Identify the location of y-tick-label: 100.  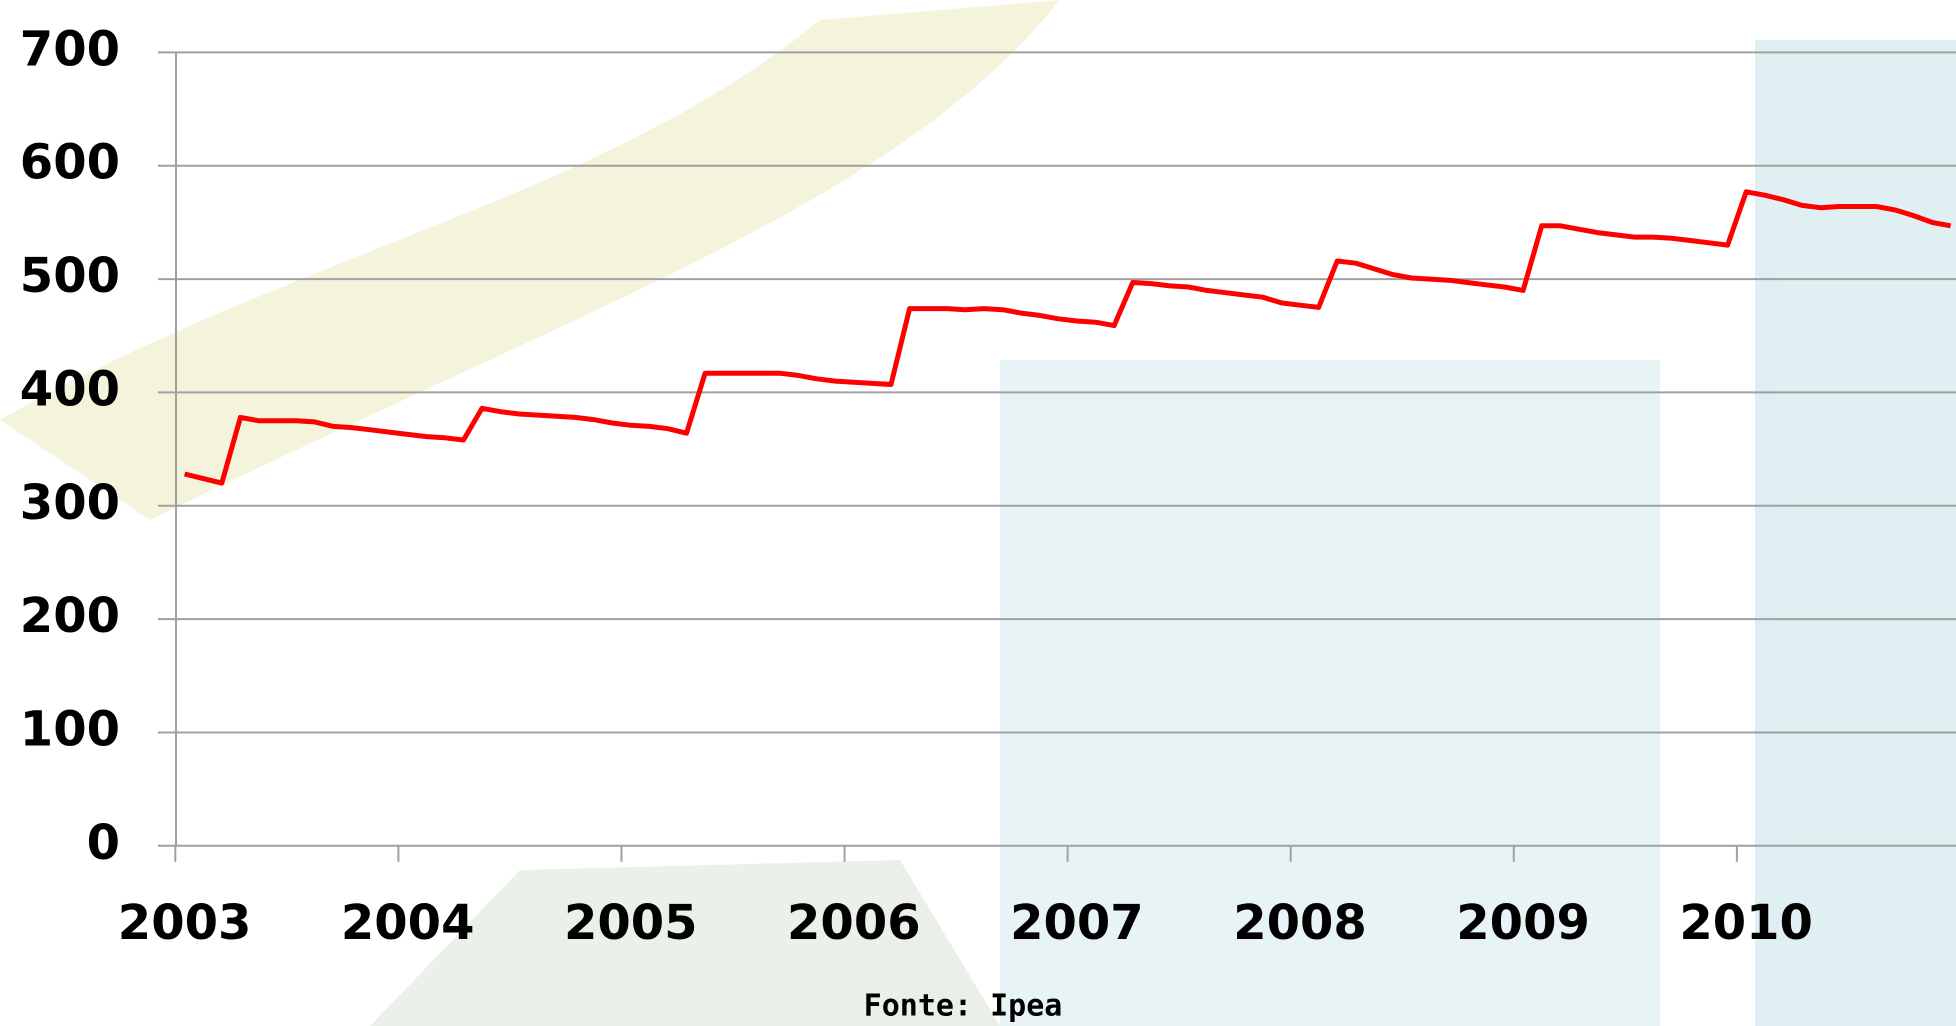
(70, 729).